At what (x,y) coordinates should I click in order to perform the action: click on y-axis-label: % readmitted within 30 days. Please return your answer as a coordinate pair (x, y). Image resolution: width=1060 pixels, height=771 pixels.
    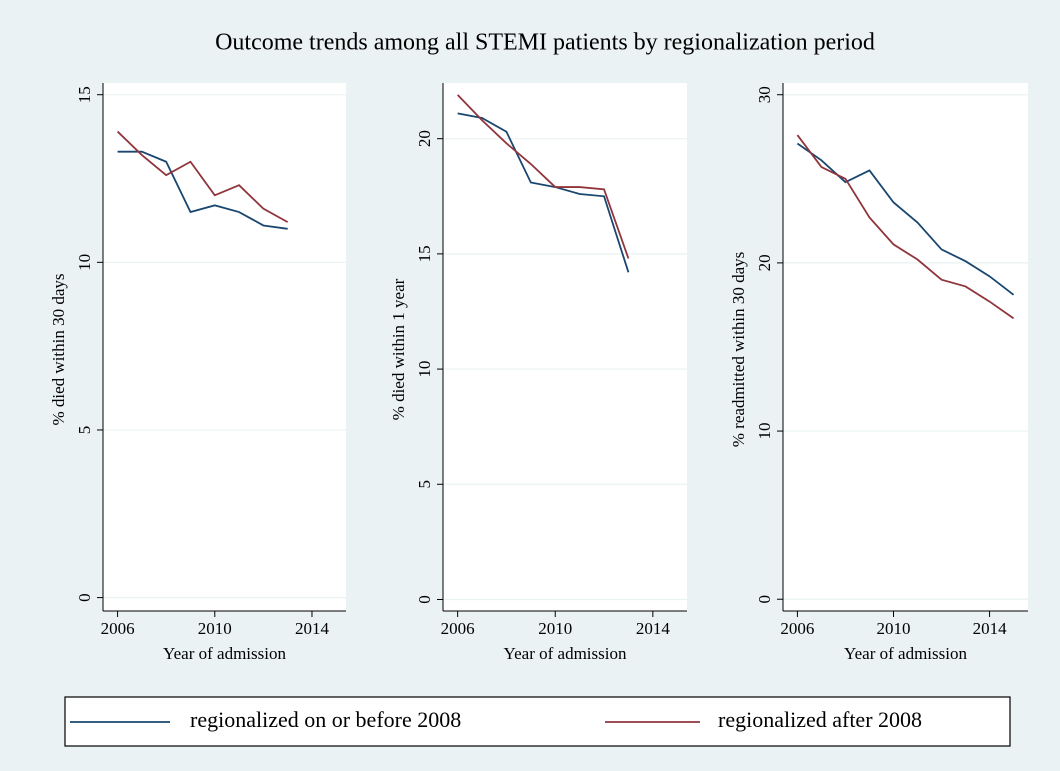
    Looking at the image, I should click on (738, 349).